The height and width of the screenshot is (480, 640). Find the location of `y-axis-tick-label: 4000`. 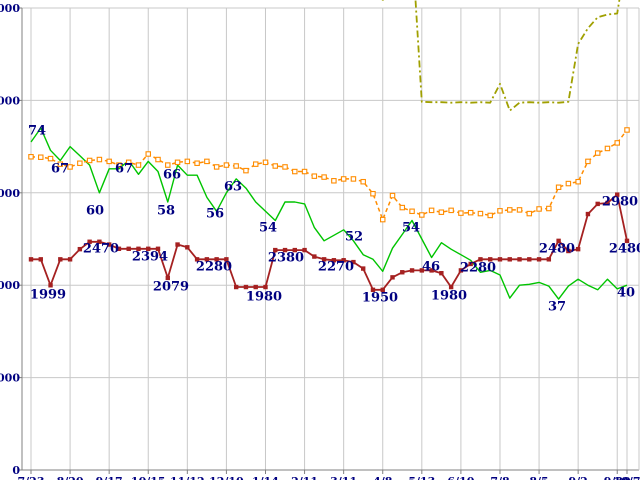

y-axis-tick-label: 4000 is located at coordinates (10, 100).